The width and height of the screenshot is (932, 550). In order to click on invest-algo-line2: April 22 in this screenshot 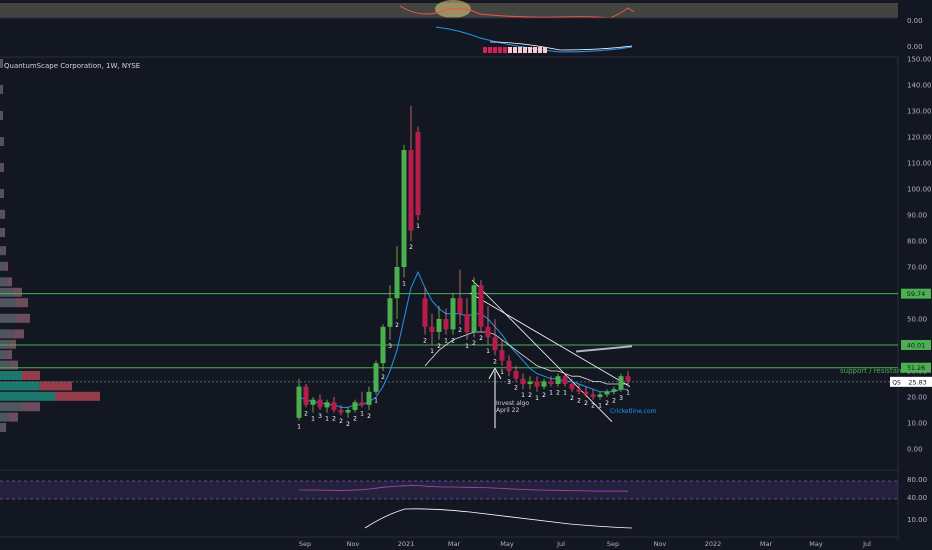, I will do `click(508, 410)`.